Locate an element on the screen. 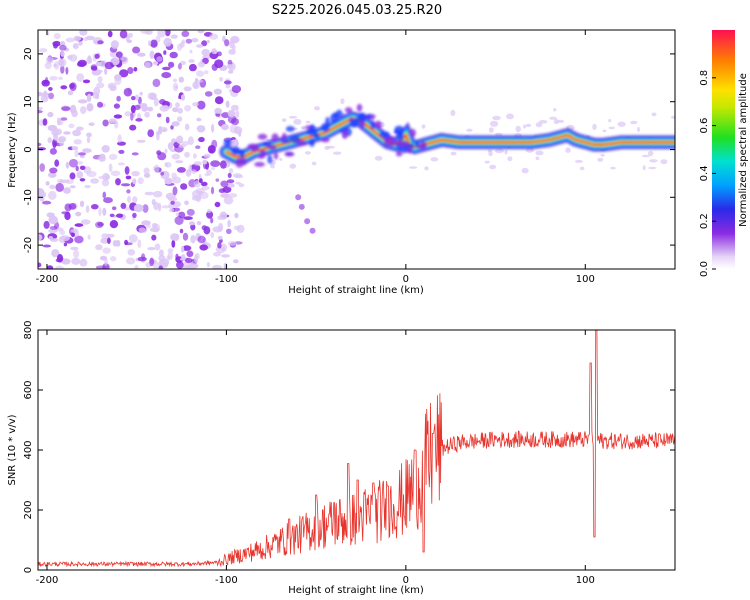 Image resolution: width=750 pixels, height=600 pixels. y-tick-label: 600 is located at coordinates (28, 389).